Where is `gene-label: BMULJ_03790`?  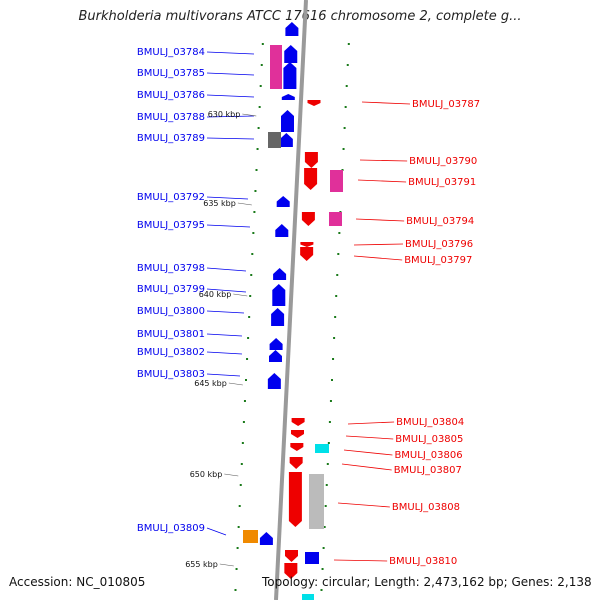 gene-label: BMULJ_03790 is located at coordinates (443, 161).